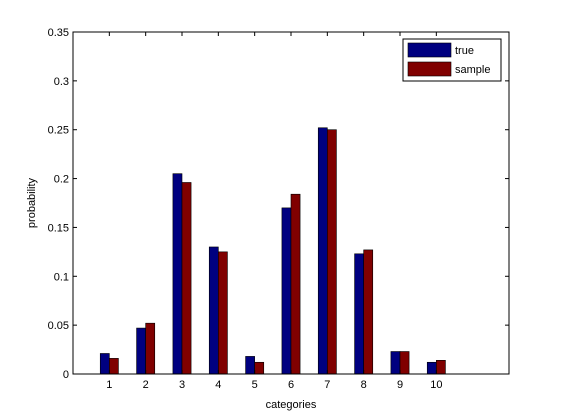  What do you see at coordinates (61, 180) in the screenshot?
I see `y-tick-label: 0.2` at bounding box center [61, 180].